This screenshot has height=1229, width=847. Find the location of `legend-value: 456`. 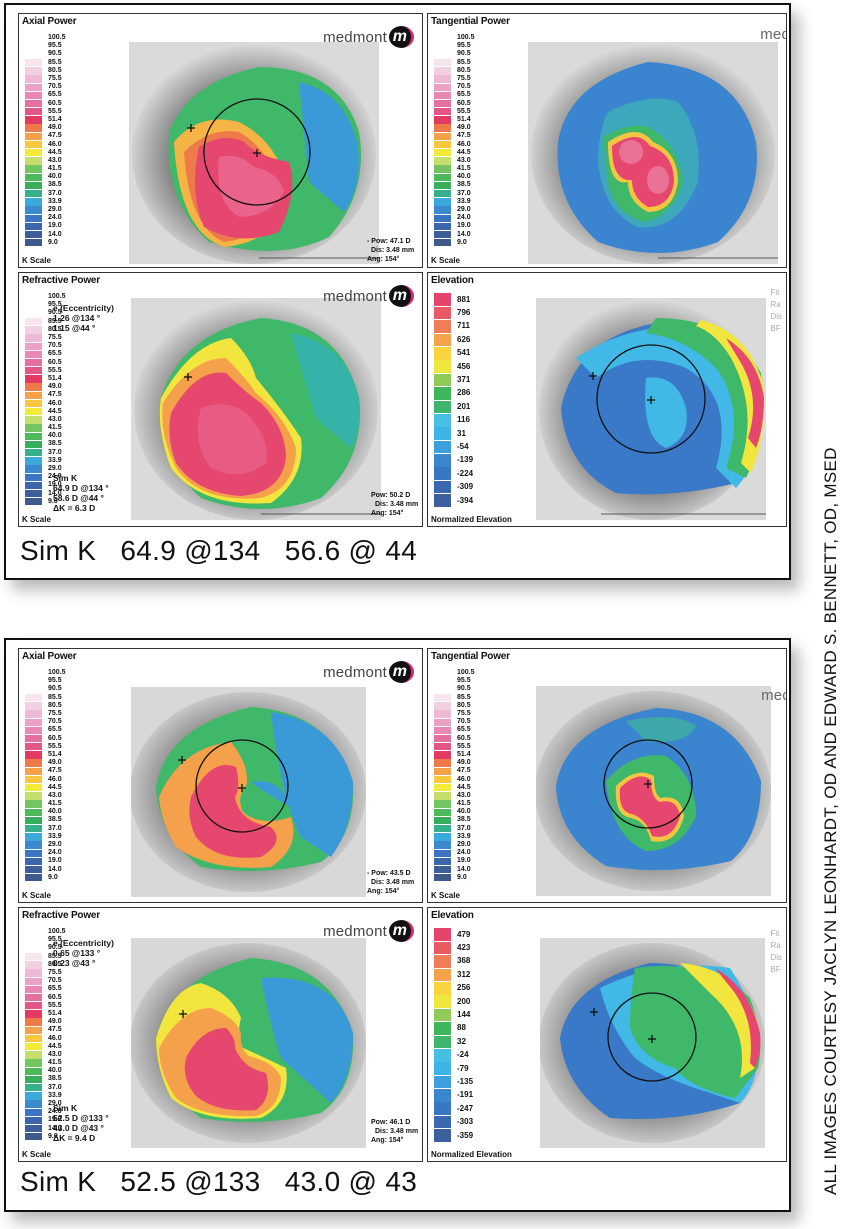

legend-value: 456 is located at coordinates (464, 366).